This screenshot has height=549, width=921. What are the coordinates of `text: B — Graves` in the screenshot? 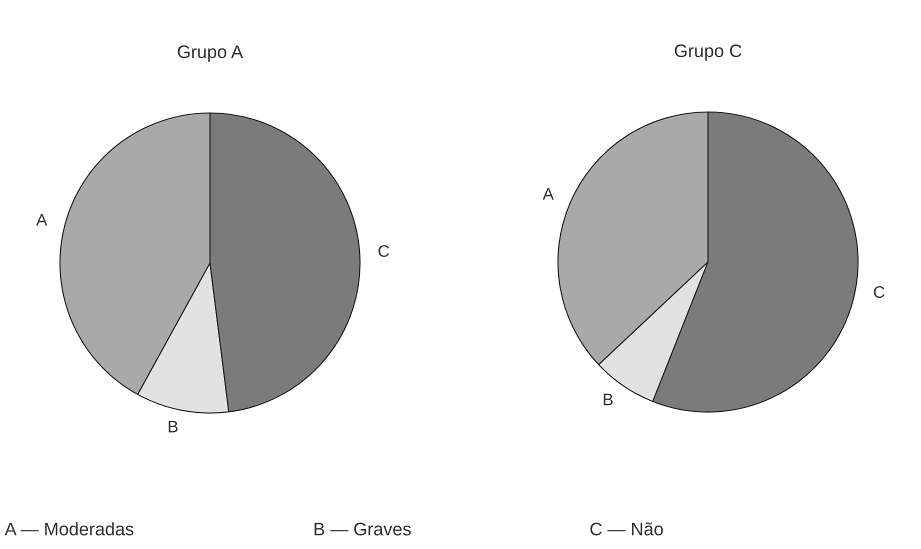 It's located at (362, 529).